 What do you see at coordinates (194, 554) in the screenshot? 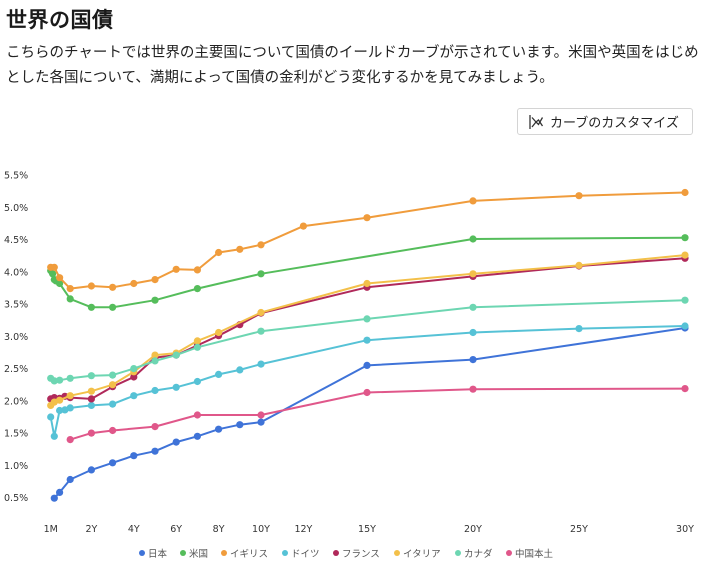
I see `legend-item: 米国` at bounding box center [194, 554].